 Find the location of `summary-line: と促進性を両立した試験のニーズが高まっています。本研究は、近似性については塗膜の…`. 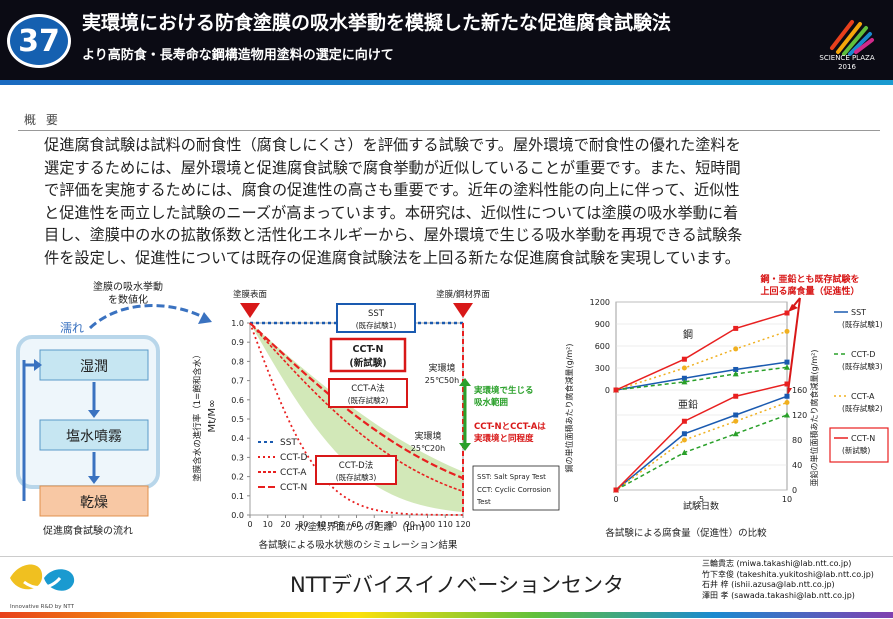

summary-line: と促進性を両立した試験のニーズが高まっています。本研究は、近似性については塗膜の… is located at coordinates (391, 212).